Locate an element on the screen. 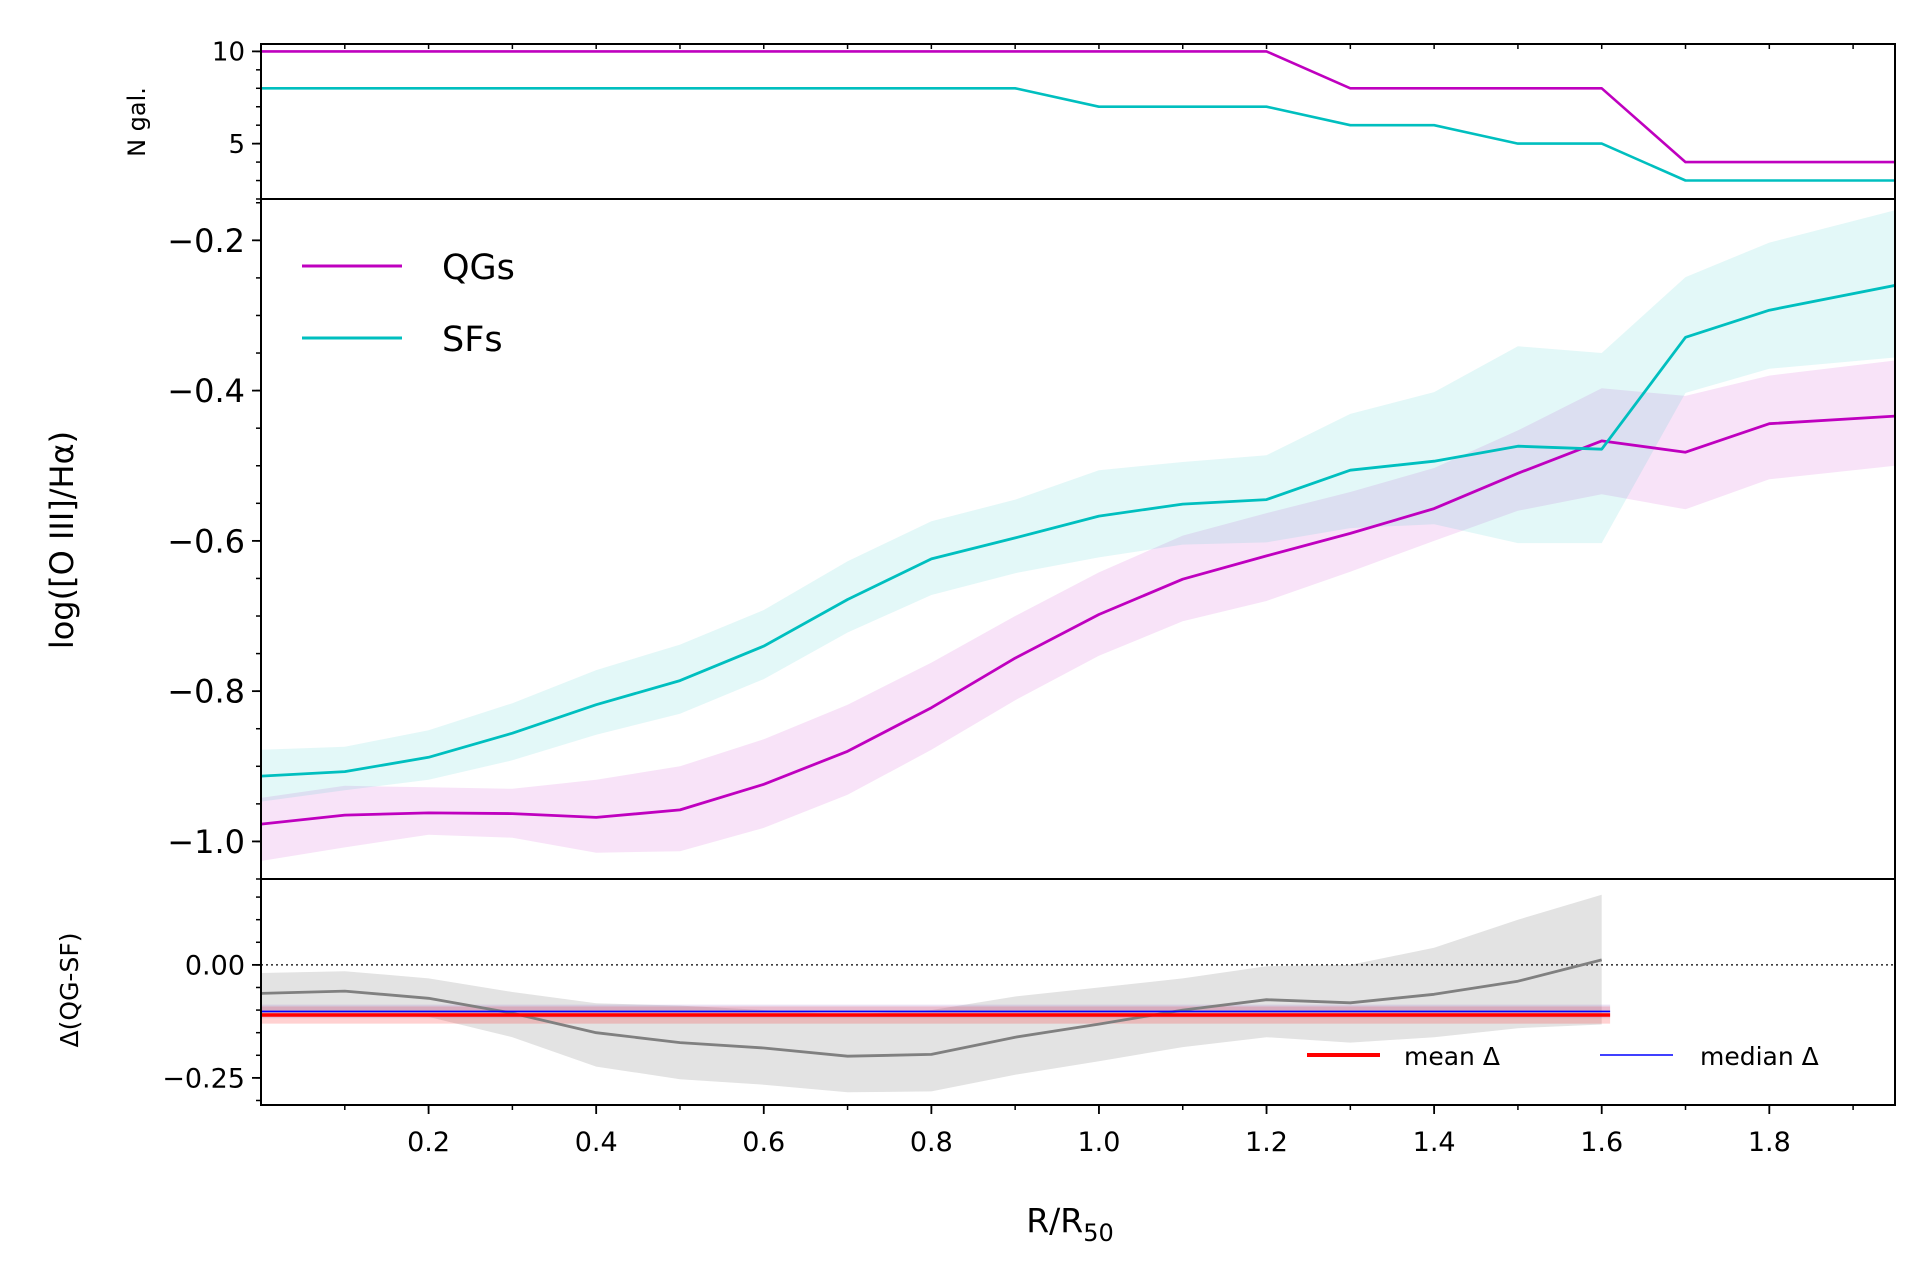  x-tick-label: 1.8 is located at coordinates (1769, 1142).